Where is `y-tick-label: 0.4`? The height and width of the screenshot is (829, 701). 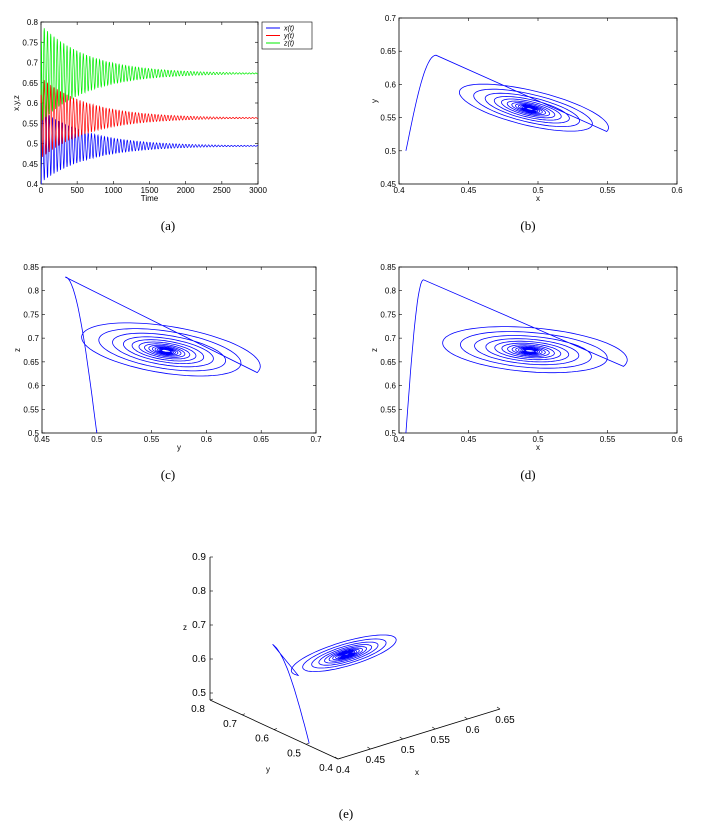
y-tick-label: 0.4 is located at coordinates (33, 184).